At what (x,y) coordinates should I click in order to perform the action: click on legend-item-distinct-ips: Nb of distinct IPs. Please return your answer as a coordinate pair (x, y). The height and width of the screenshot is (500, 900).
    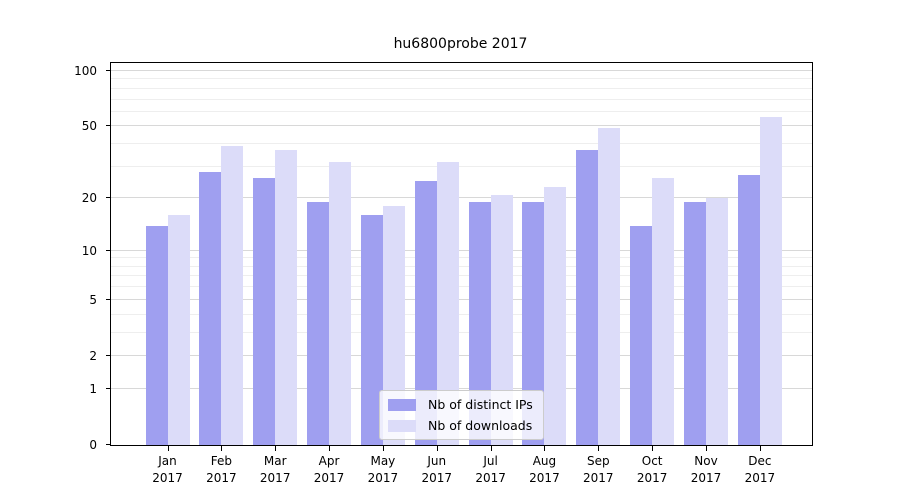
    Looking at the image, I should click on (460, 404).